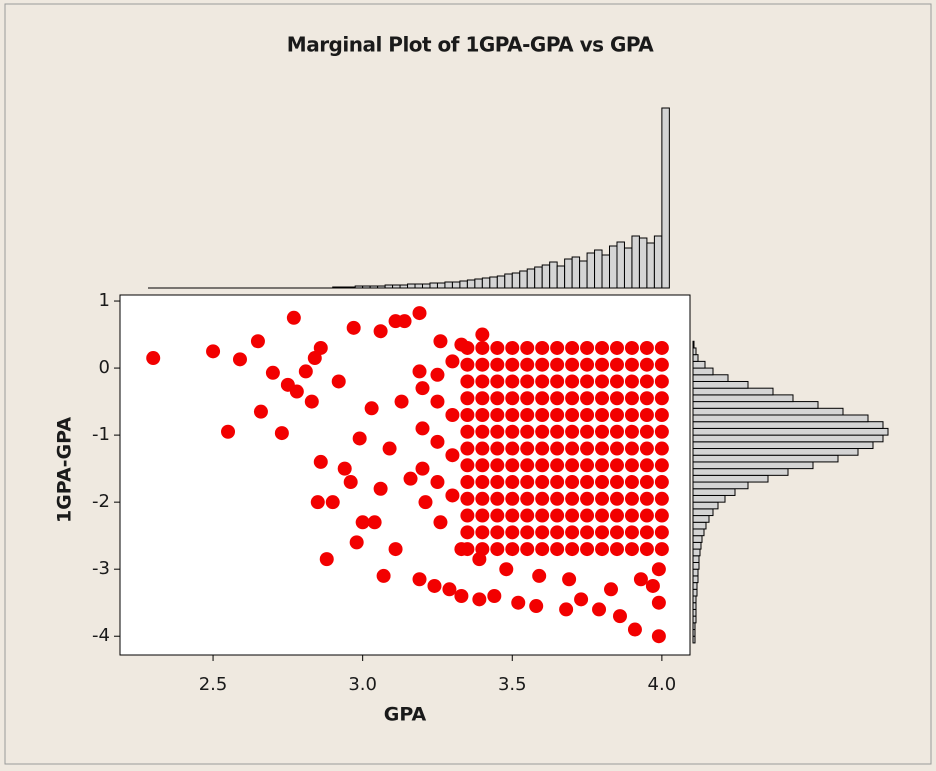  What do you see at coordinates (470, 45) in the screenshot?
I see `chart-title: Marginal Plot of 1GPA-GPA vs GPA` at bounding box center [470, 45].